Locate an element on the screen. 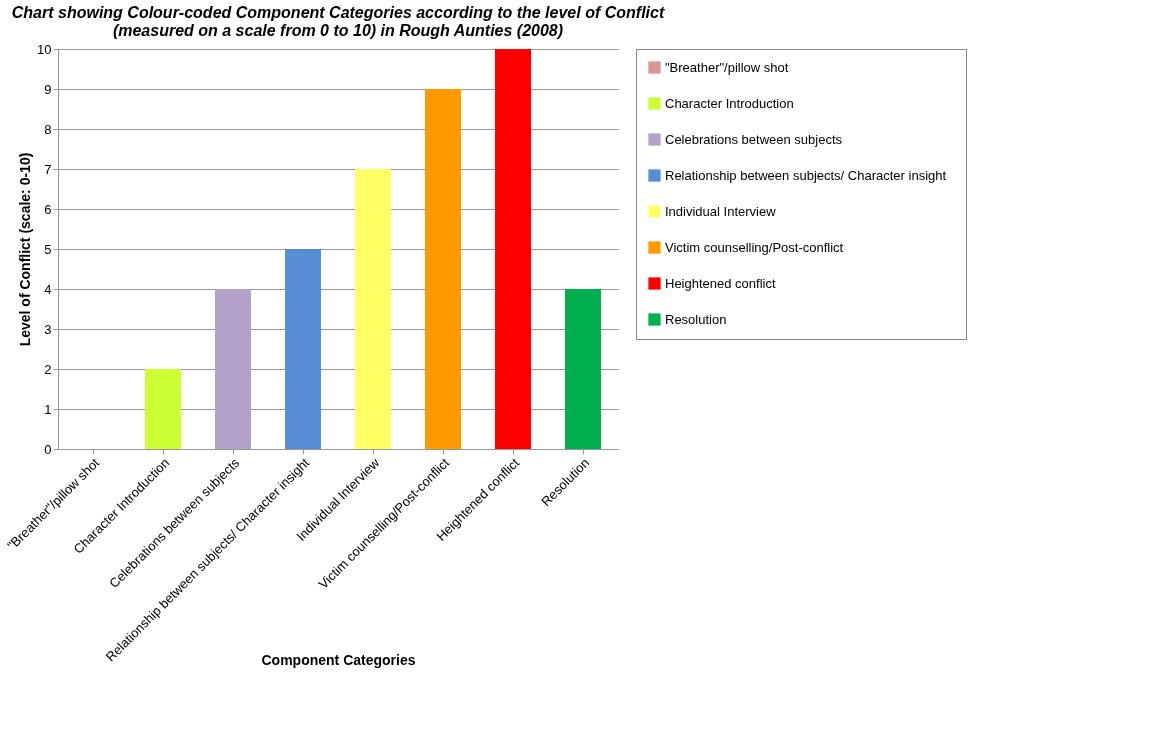  y-tick-label: 3 is located at coordinates (48, 329).